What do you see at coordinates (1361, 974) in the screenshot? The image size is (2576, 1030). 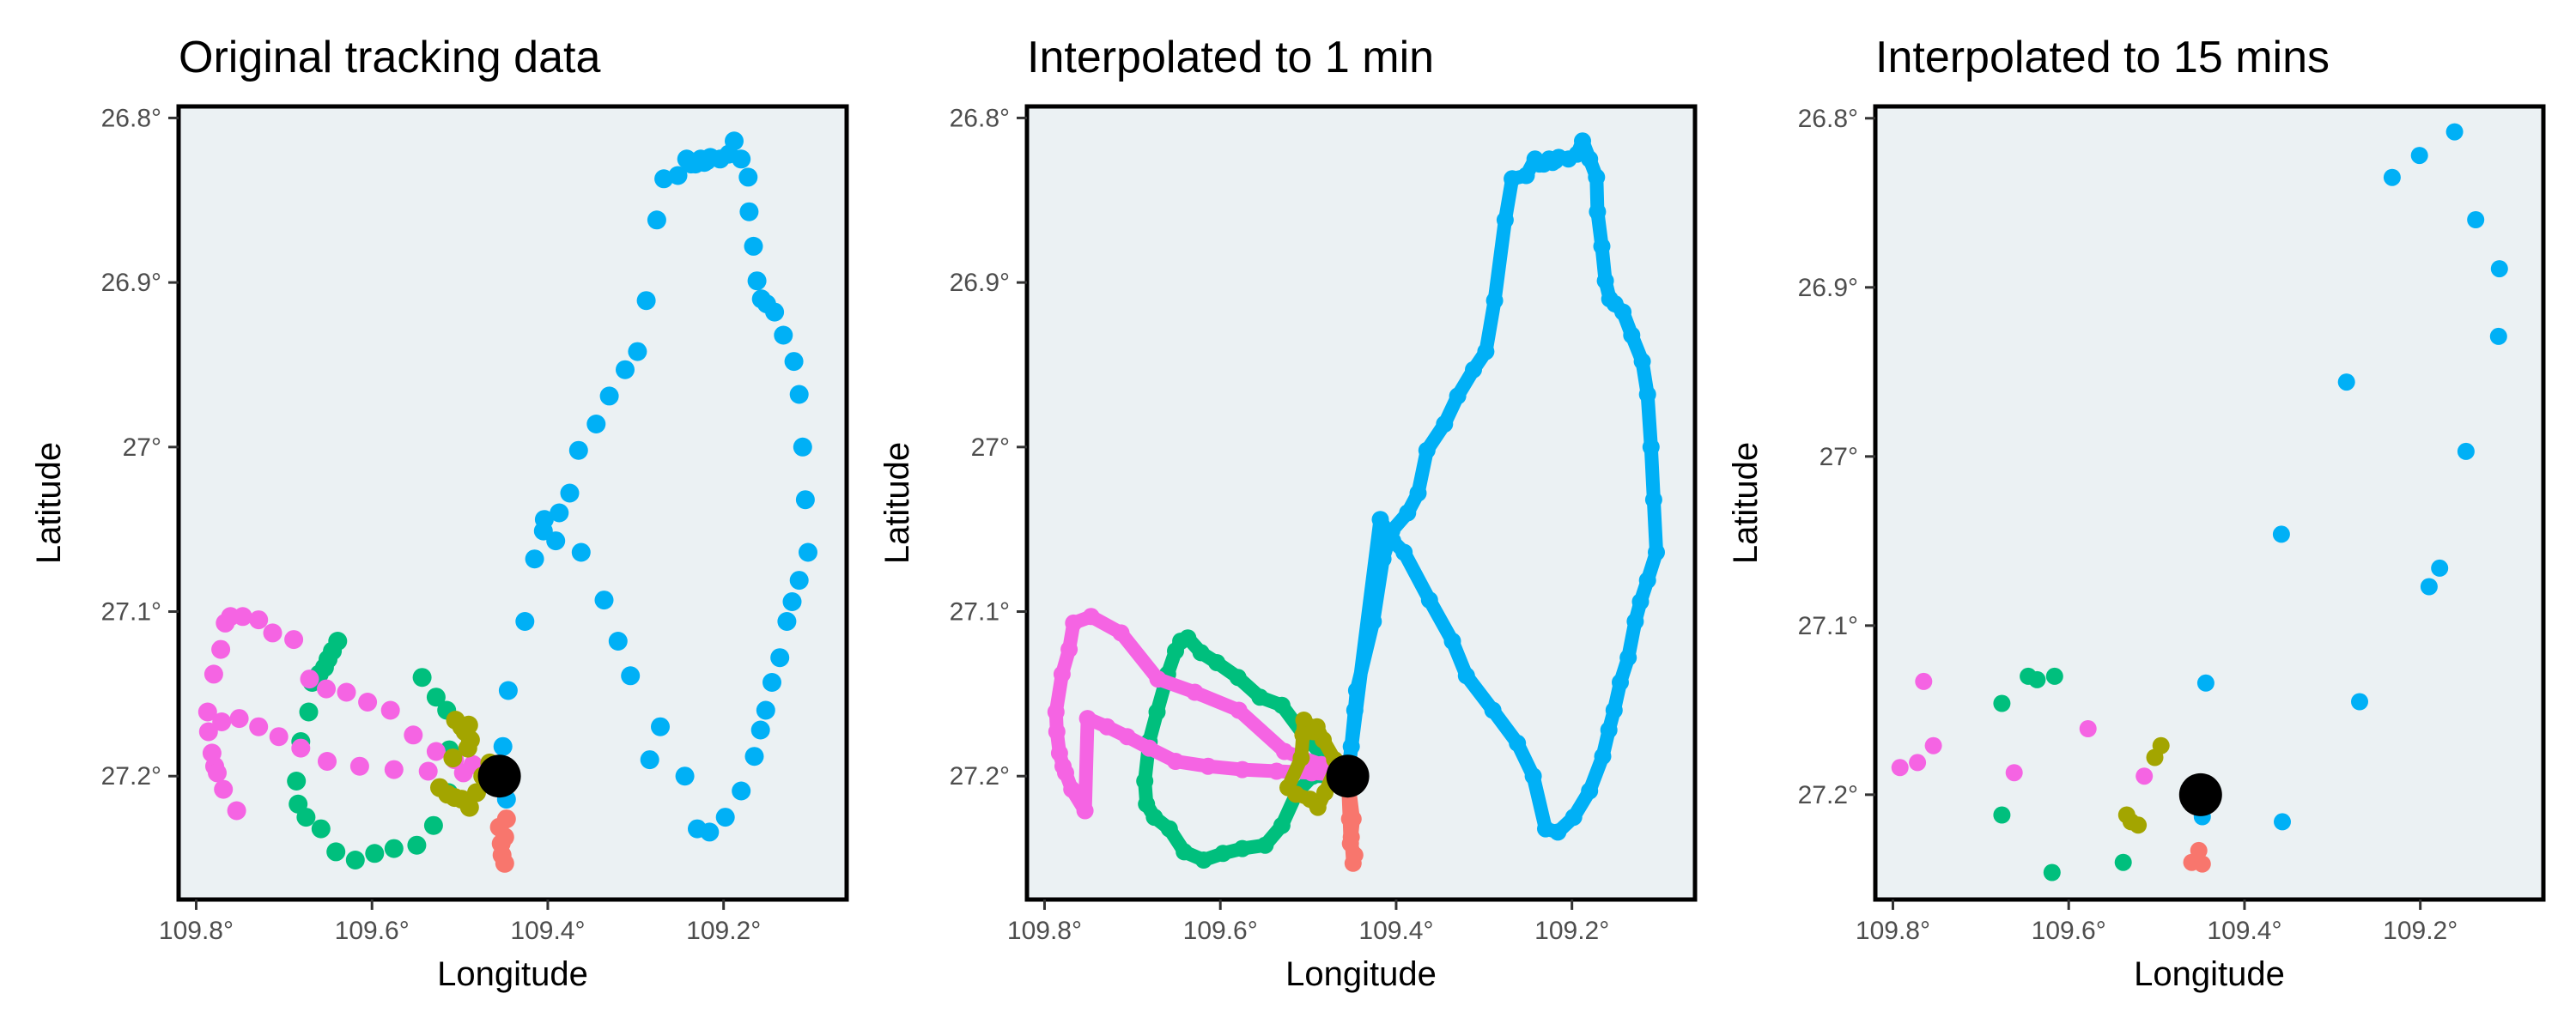 I see `x-axis-label: Longitude` at bounding box center [1361, 974].